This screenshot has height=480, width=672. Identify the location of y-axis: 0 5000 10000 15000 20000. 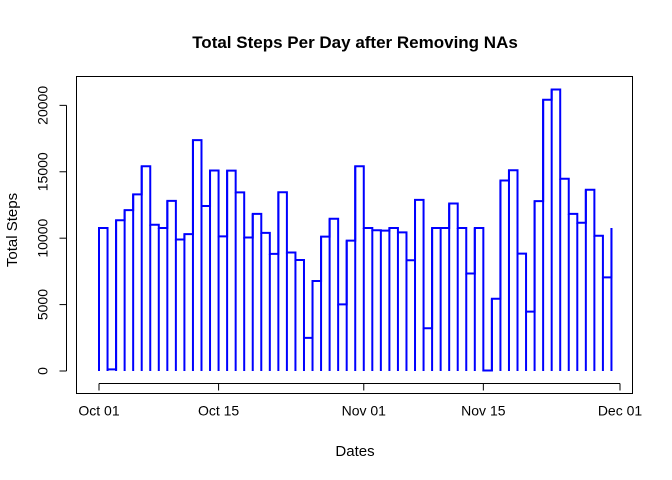
(51, 230).